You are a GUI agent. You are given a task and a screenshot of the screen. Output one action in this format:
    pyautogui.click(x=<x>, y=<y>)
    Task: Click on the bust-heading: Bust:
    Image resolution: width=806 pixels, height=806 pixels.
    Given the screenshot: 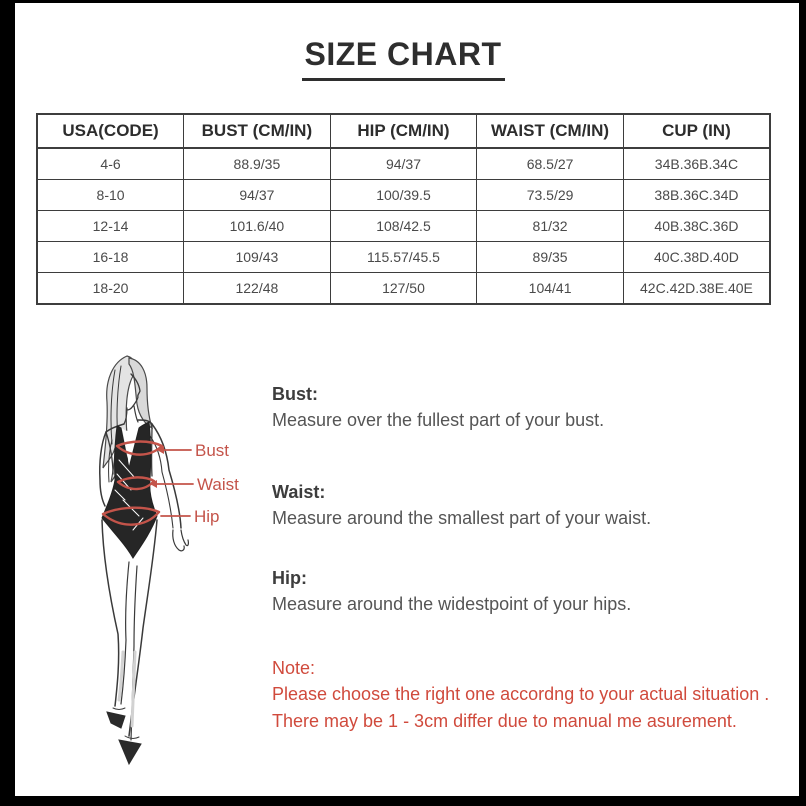 What is the action you would take?
    pyautogui.click(x=295, y=394)
    